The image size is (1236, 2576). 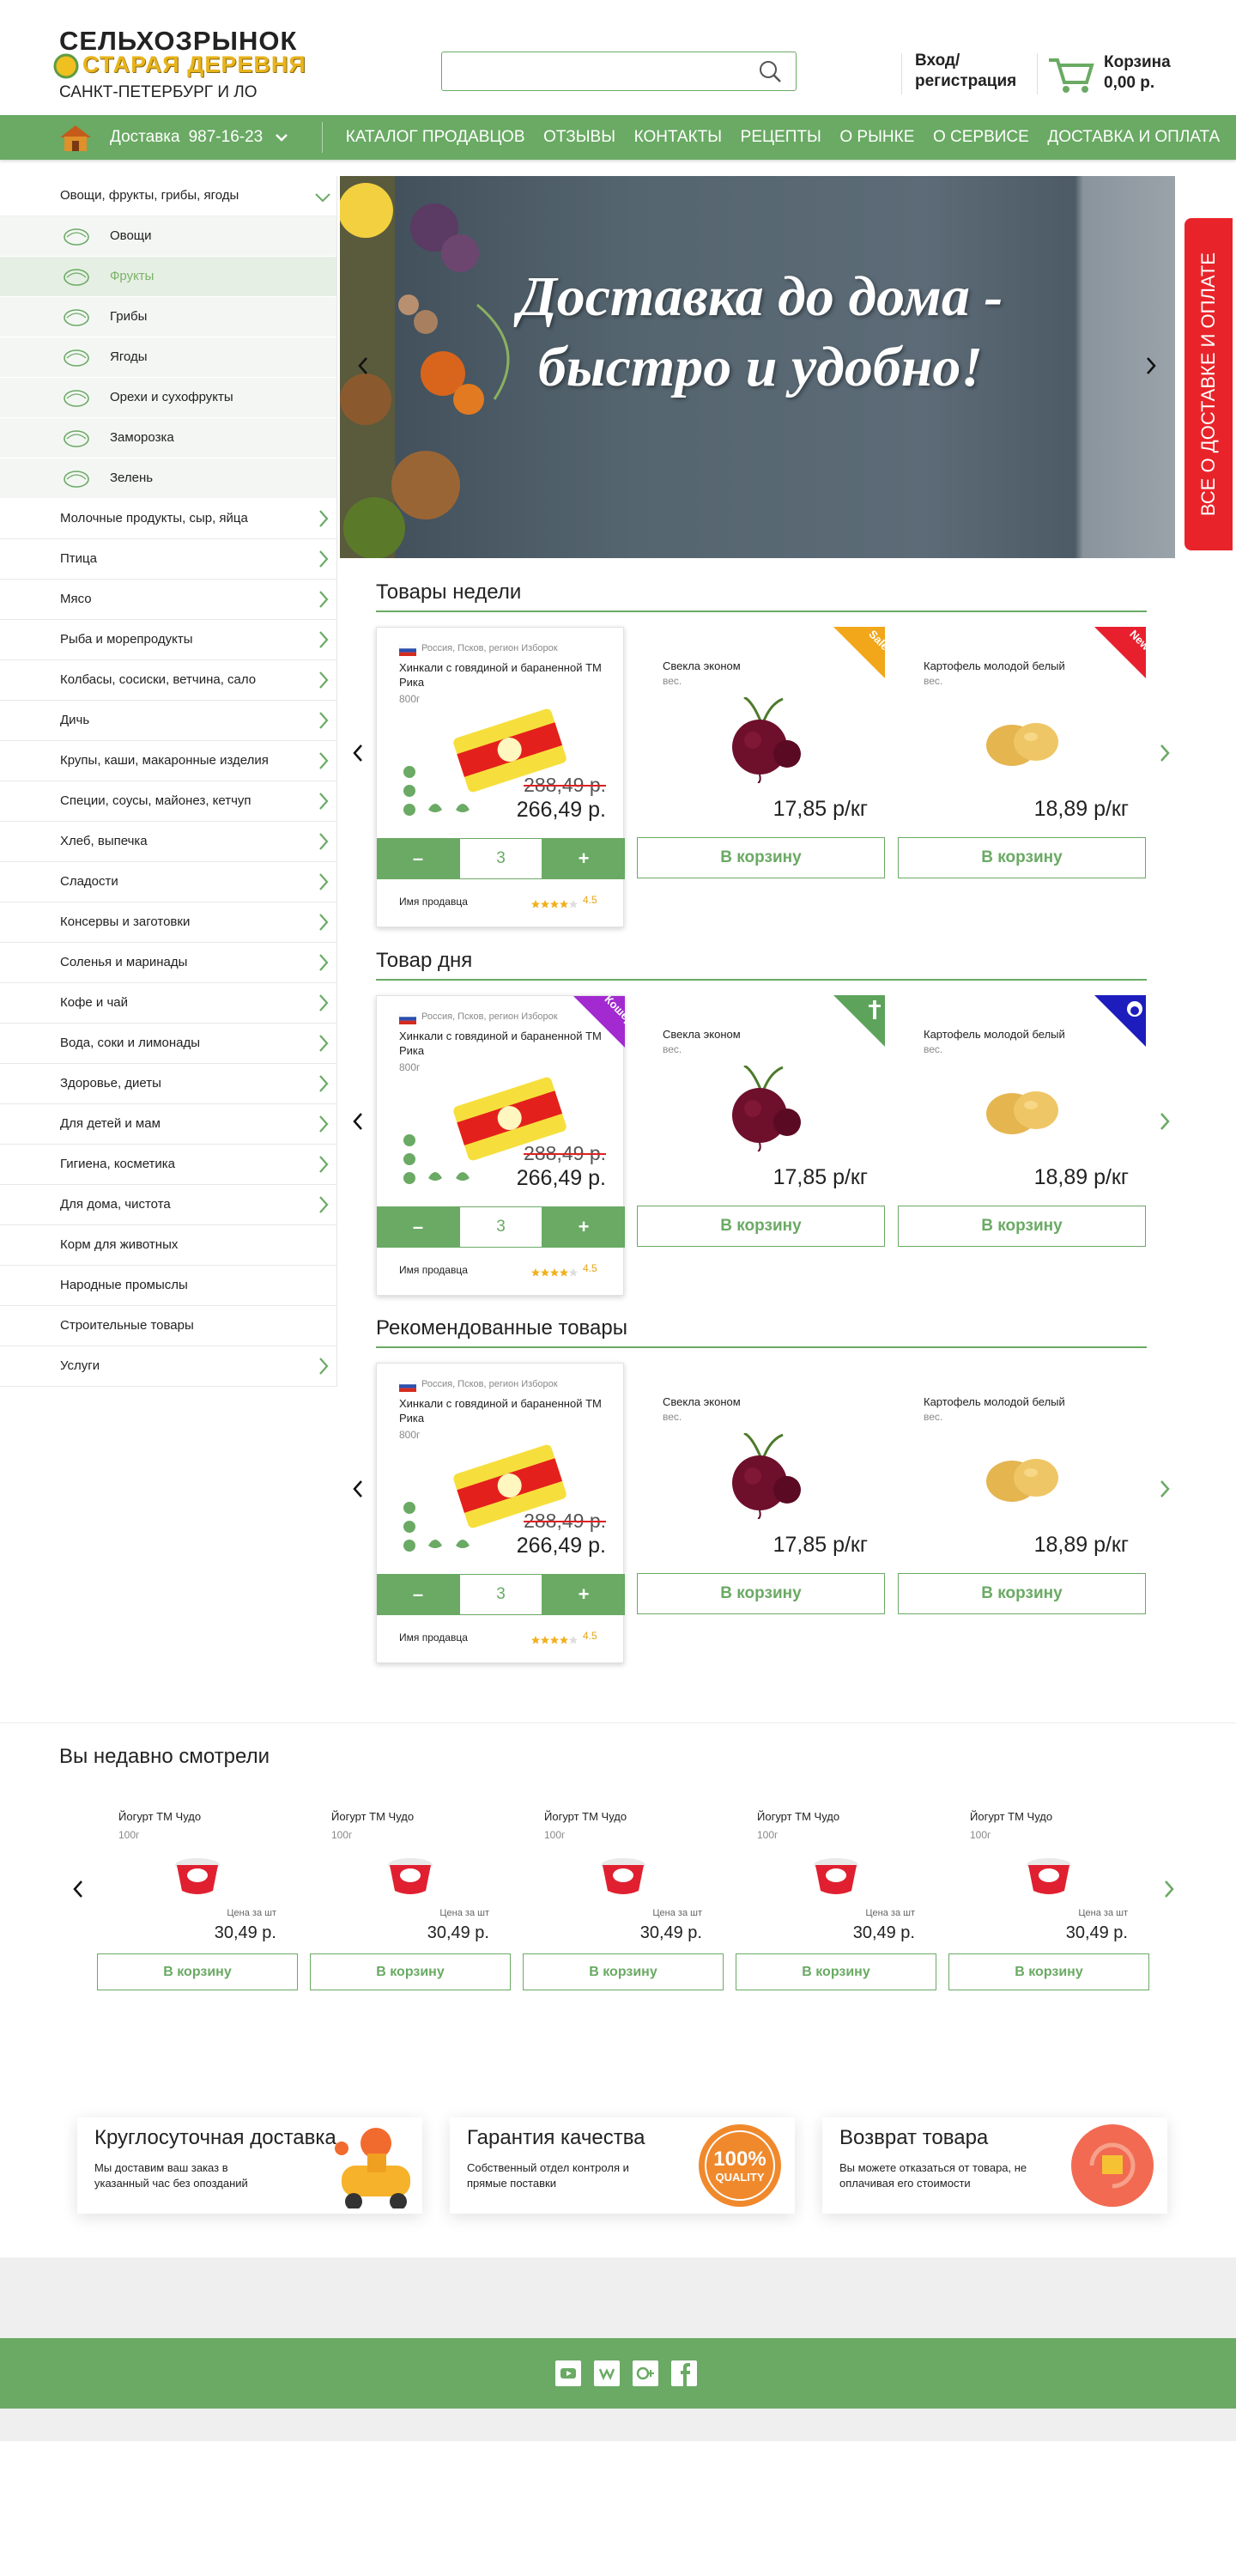 What do you see at coordinates (933, 1049) in the screenshot?
I see `product-unit: вес.` at bounding box center [933, 1049].